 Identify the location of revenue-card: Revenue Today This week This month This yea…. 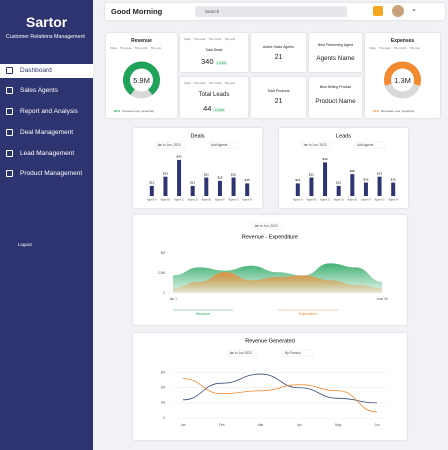
(141, 75).